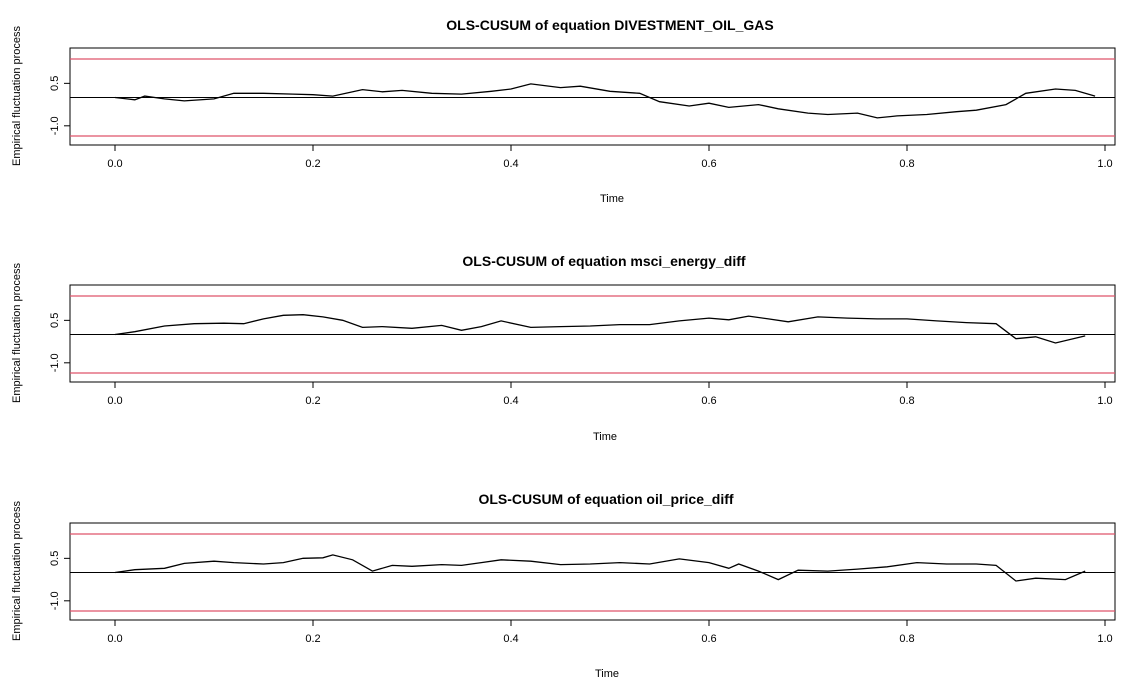 The width and height of the screenshot is (1143, 685). I want to click on panel-1-axes: 0.0 0.2 0.4 0.6 0.8 1.0 -1.0 0.5, so click(581, 123).